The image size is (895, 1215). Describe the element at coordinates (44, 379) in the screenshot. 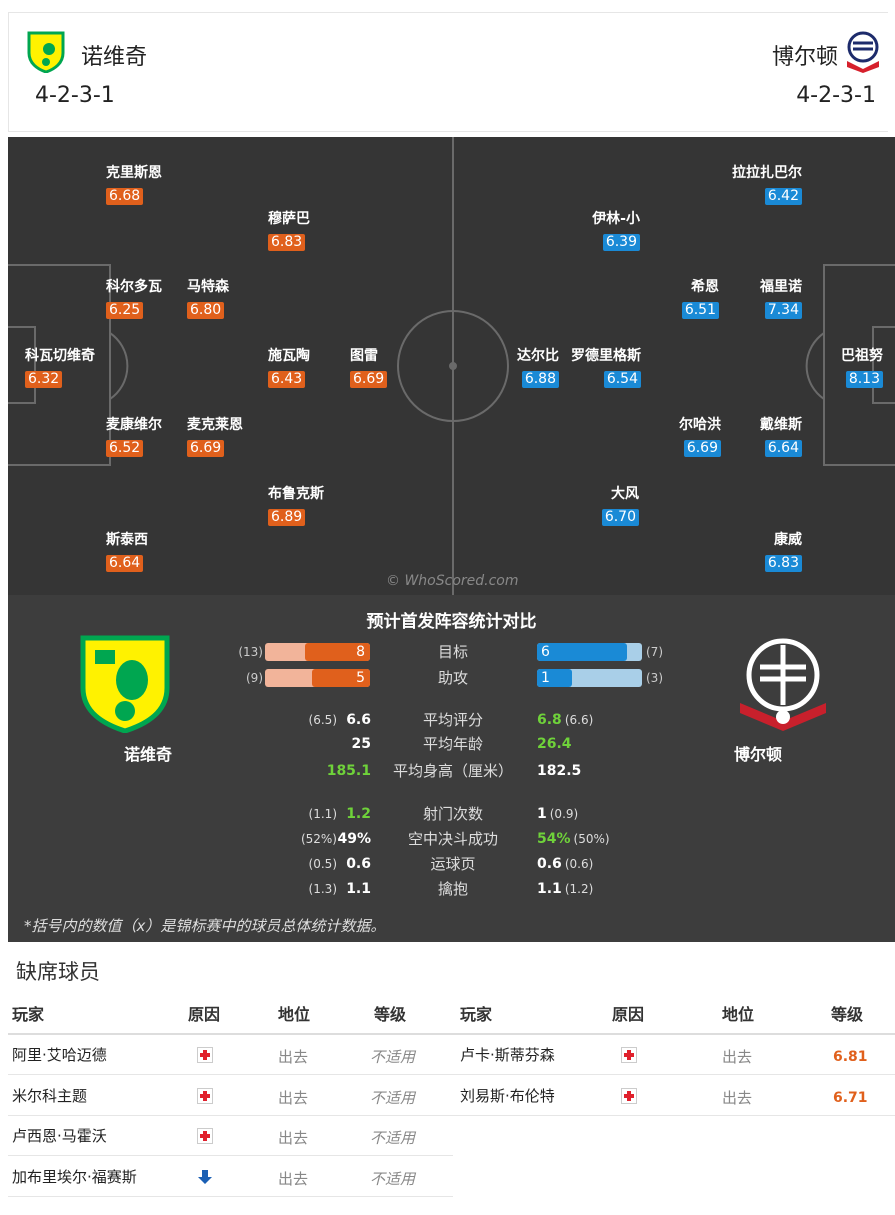

I see `player-rating: 6.32` at that location.